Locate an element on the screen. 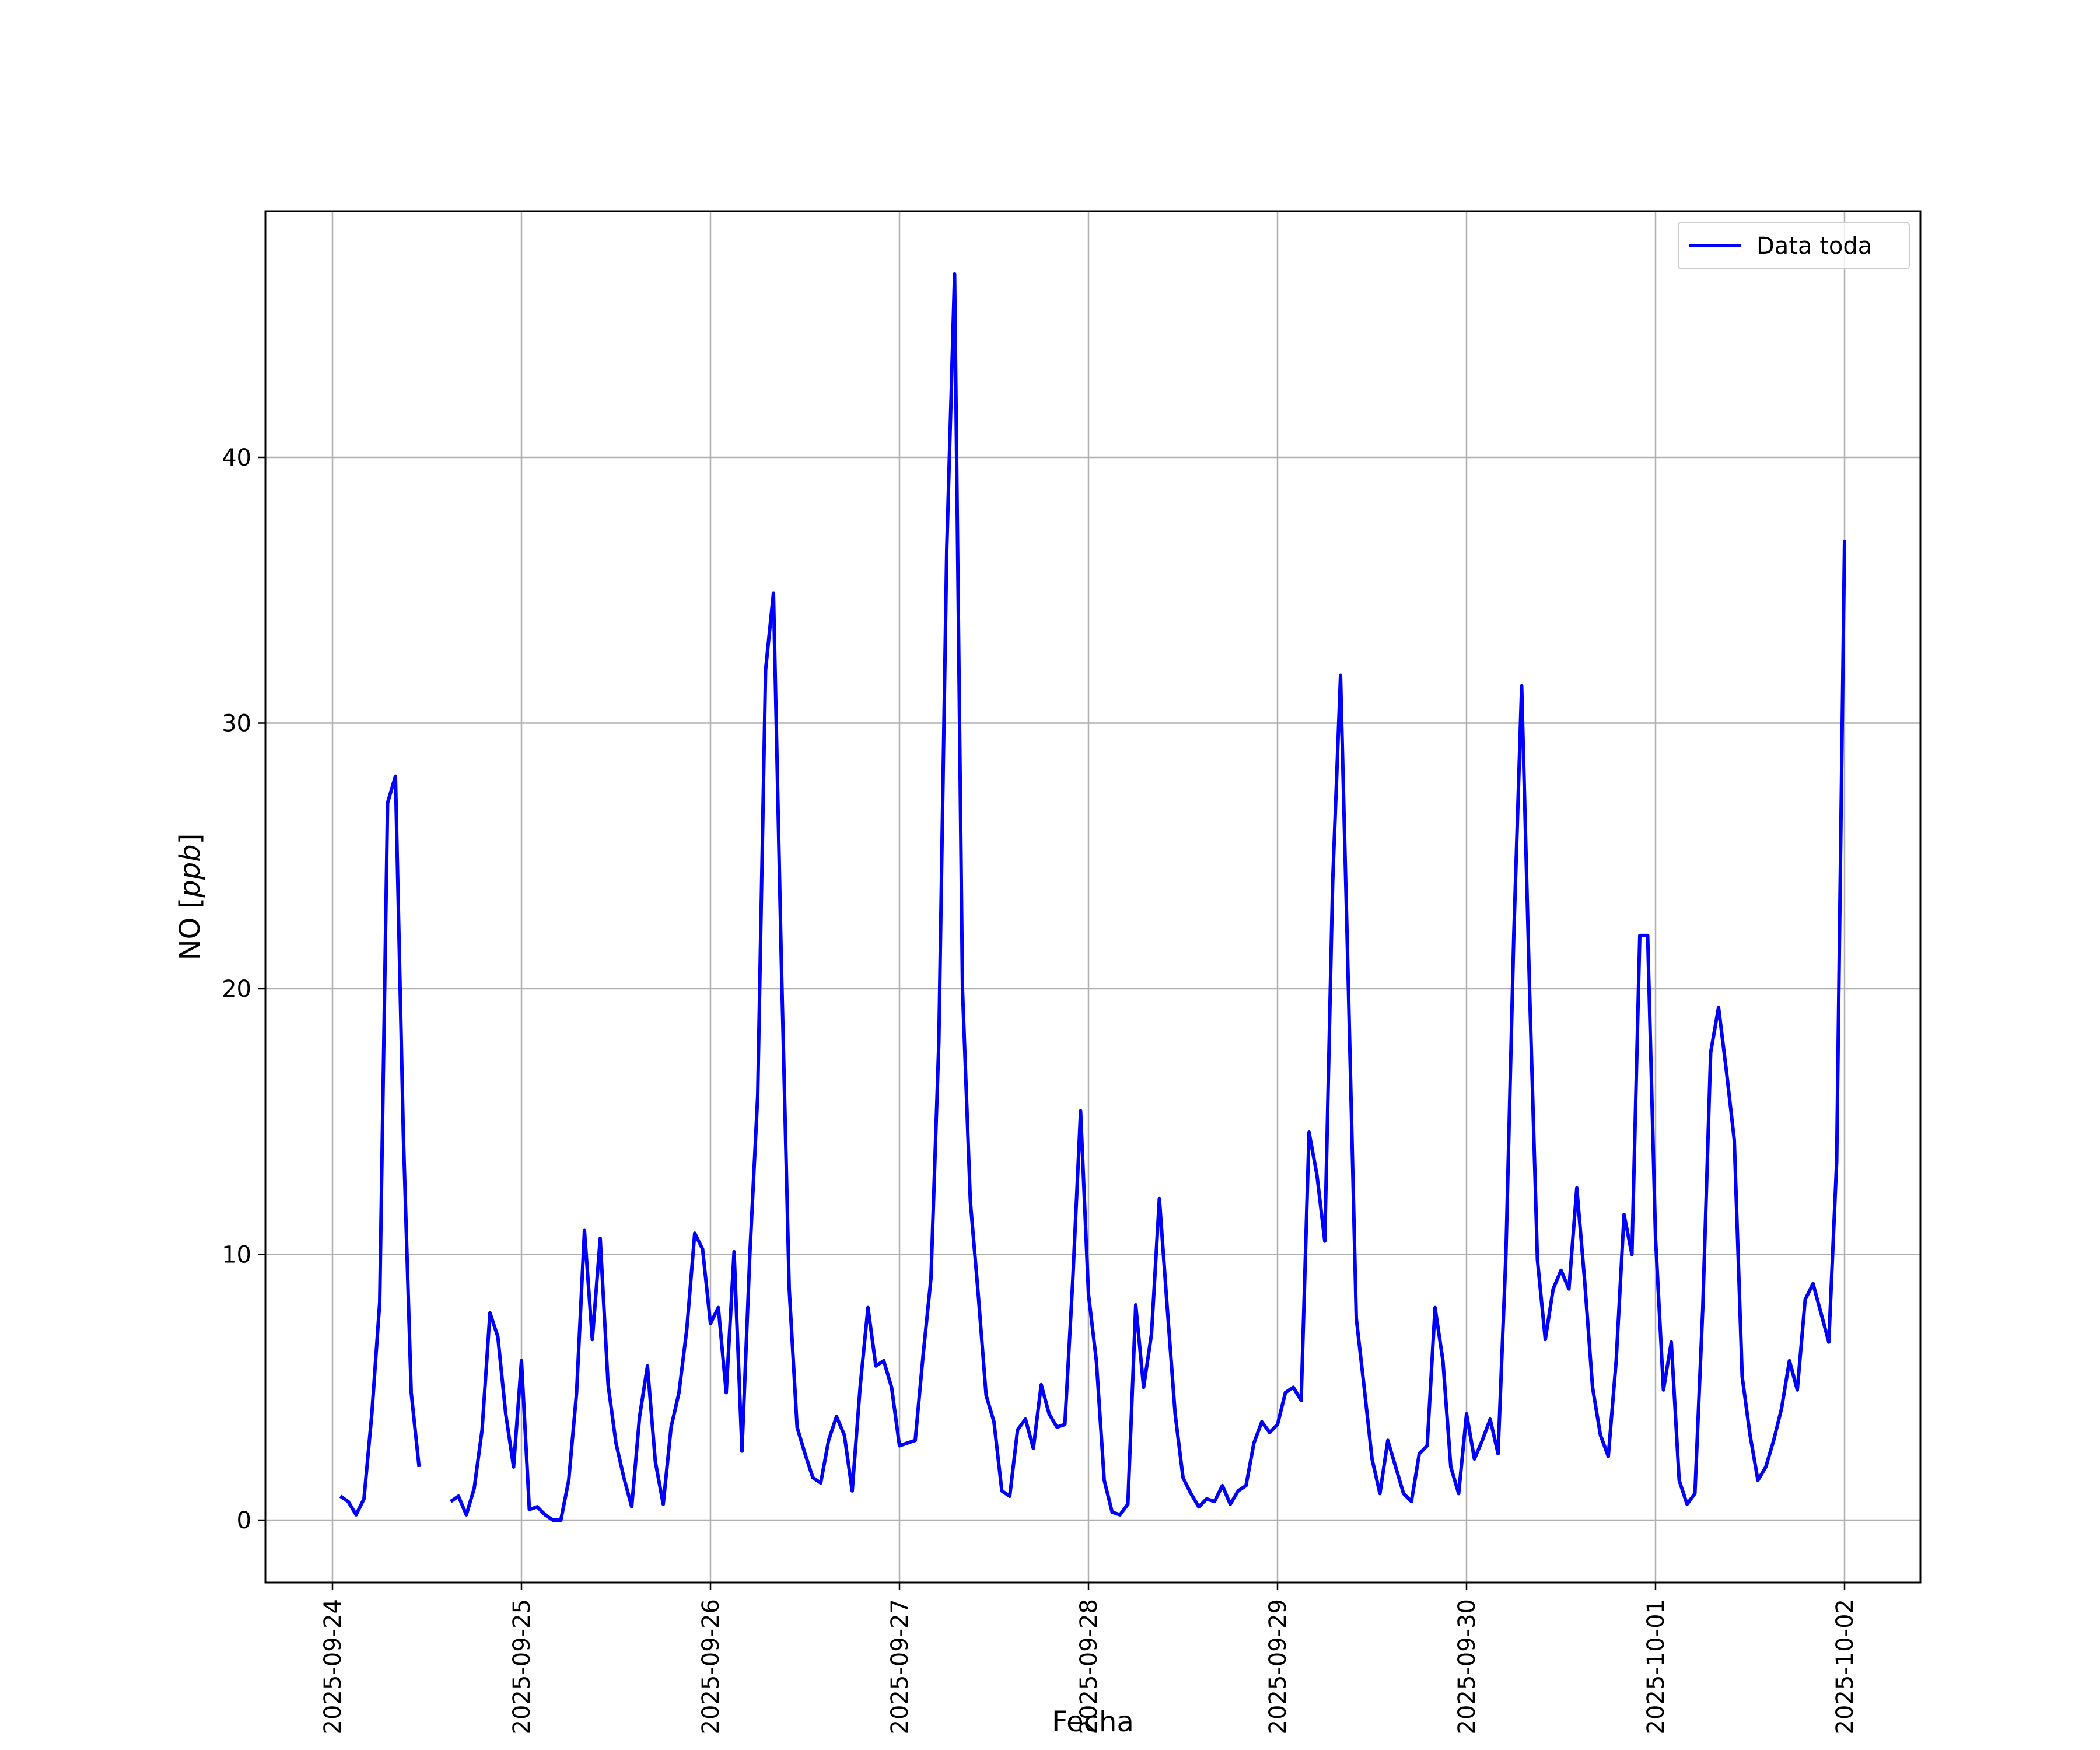 The image size is (2100, 1750). y-ticks: 0 10 20 30 40 is located at coordinates (243, 989).